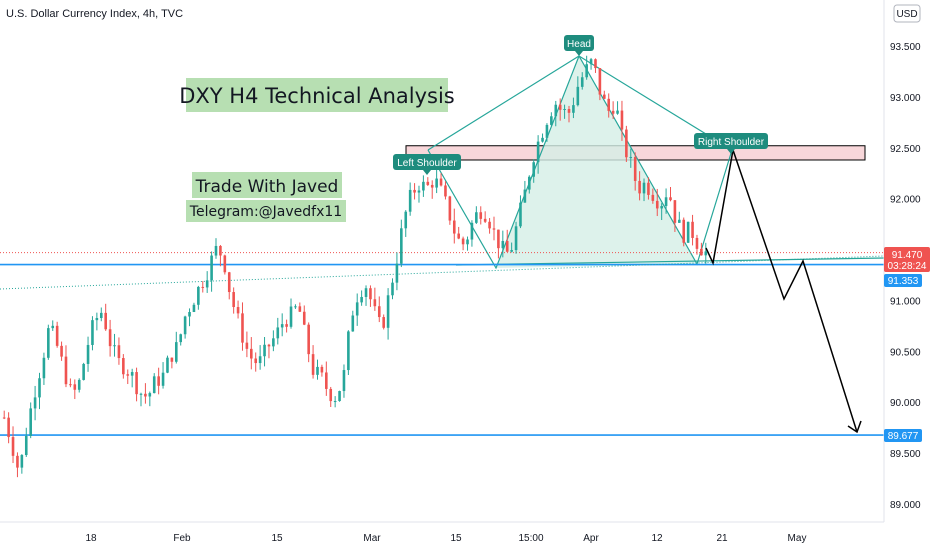  What do you see at coordinates (596, 162) in the screenshot?
I see `head-pattern-fill` at bounding box center [596, 162].